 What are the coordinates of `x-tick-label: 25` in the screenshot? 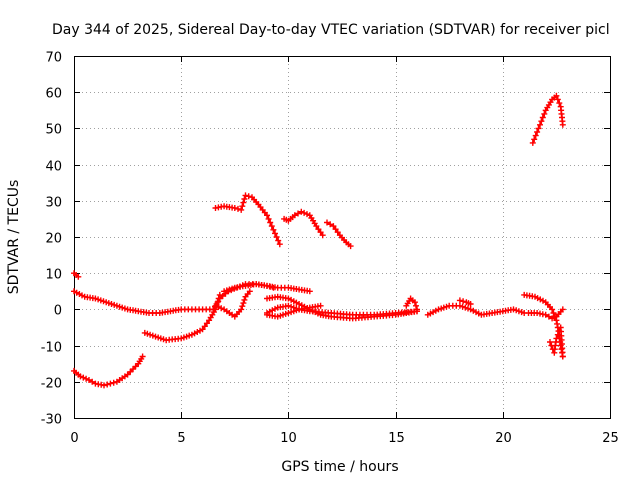 It's located at (610, 438).